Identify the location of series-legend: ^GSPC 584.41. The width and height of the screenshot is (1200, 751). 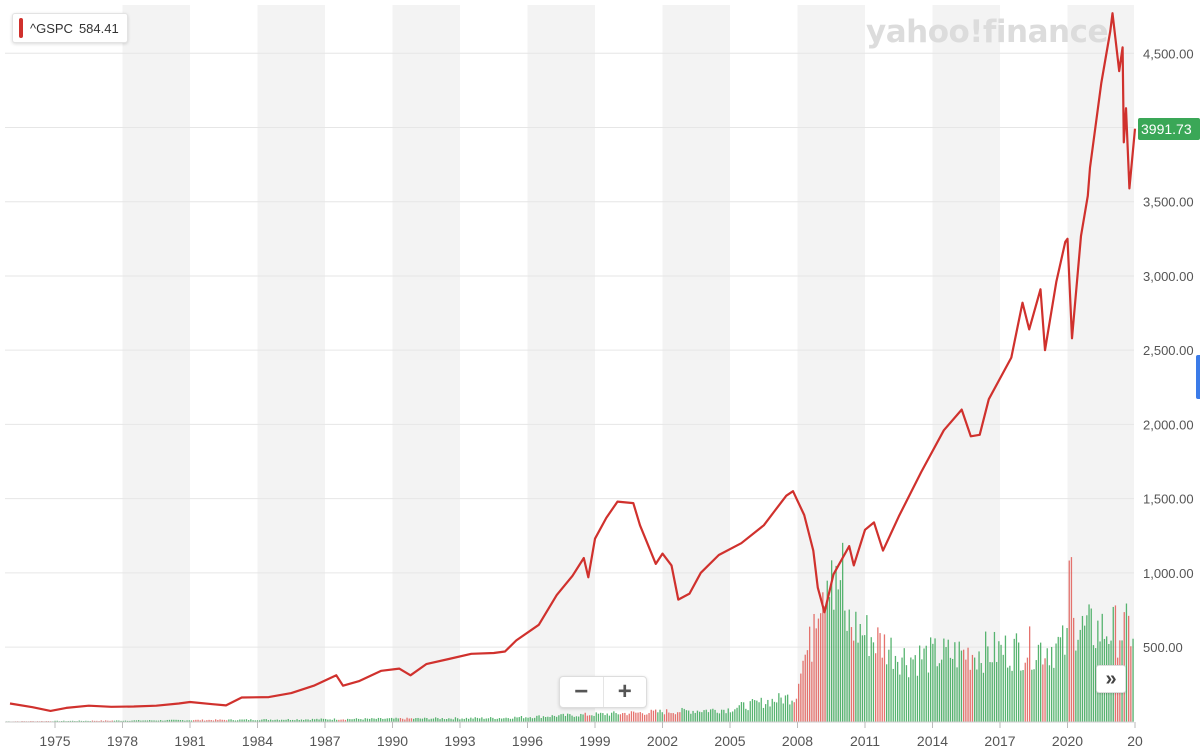
(70, 28).